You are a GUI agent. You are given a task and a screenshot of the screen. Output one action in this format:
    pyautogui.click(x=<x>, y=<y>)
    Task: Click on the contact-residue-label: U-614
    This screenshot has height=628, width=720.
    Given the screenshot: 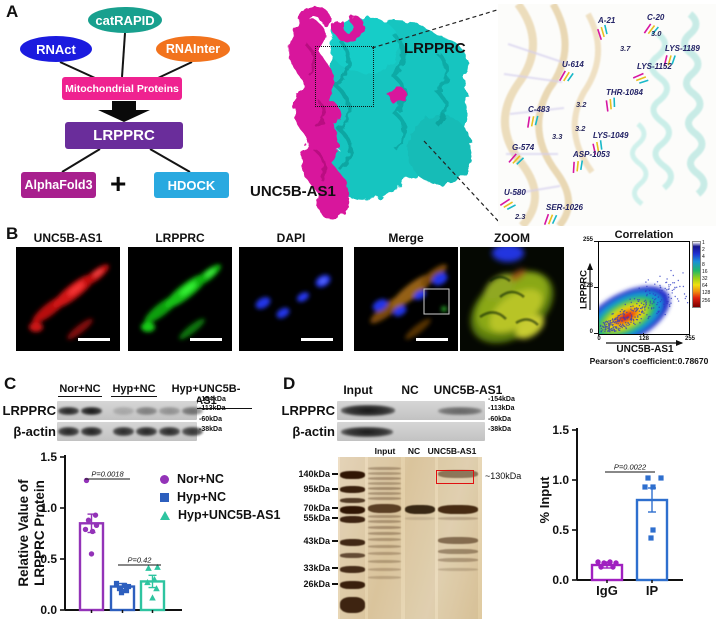 What is the action you would take?
    pyautogui.click(x=573, y=64)
    